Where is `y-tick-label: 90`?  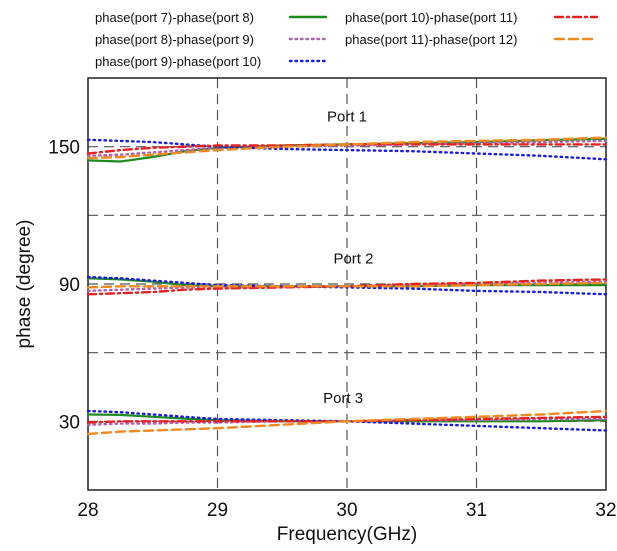
y-tick-label: 90 is located at coordinates (69, 285).